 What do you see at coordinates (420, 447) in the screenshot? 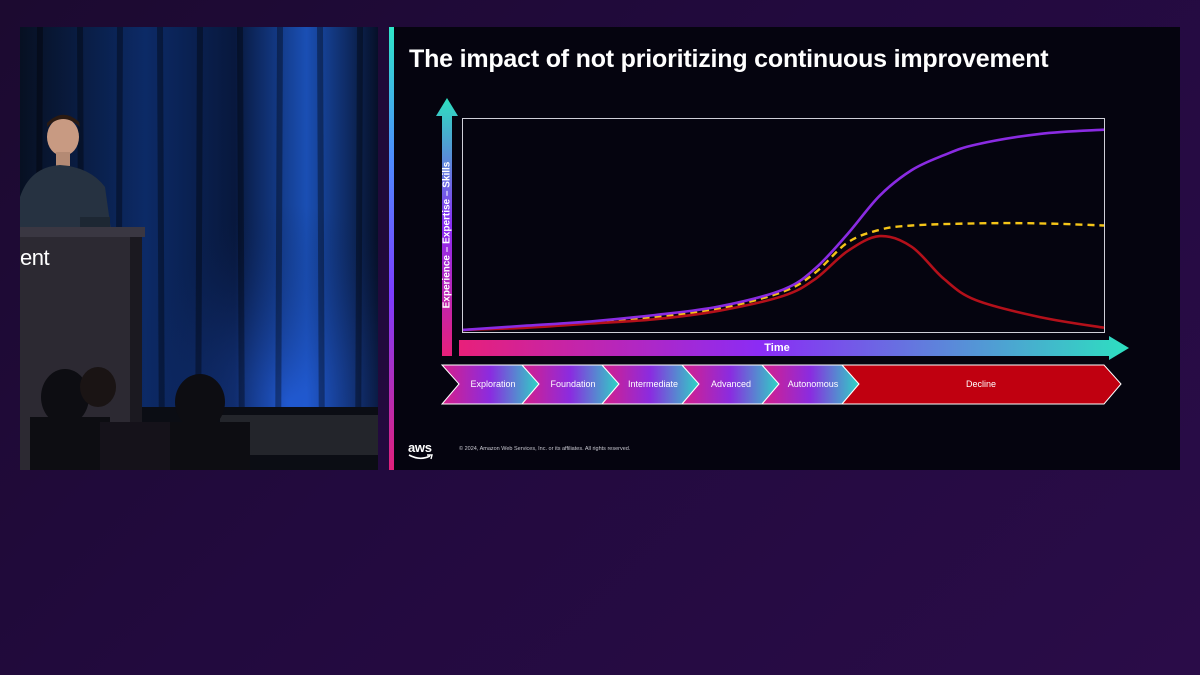
I see `aws-logo: aws` at bounding box center [420, 447].